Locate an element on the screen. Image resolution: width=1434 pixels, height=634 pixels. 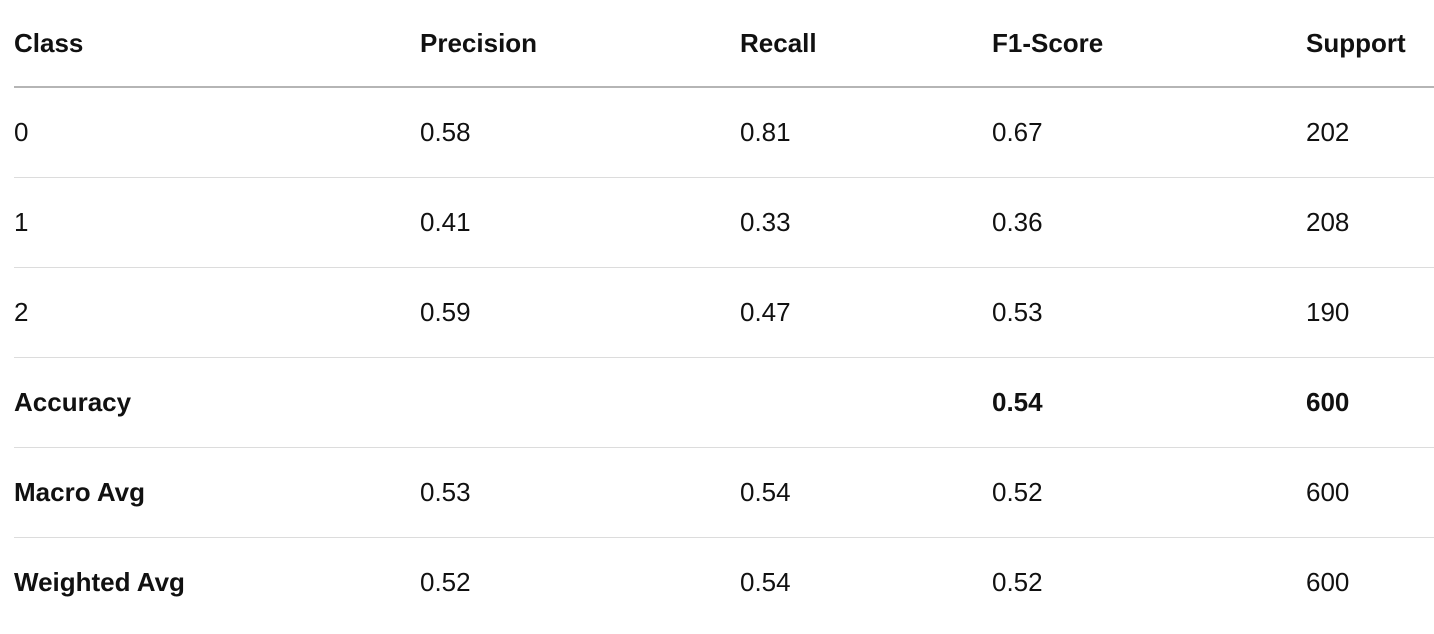
header-cell: Class is located at coordinates (49, 42).